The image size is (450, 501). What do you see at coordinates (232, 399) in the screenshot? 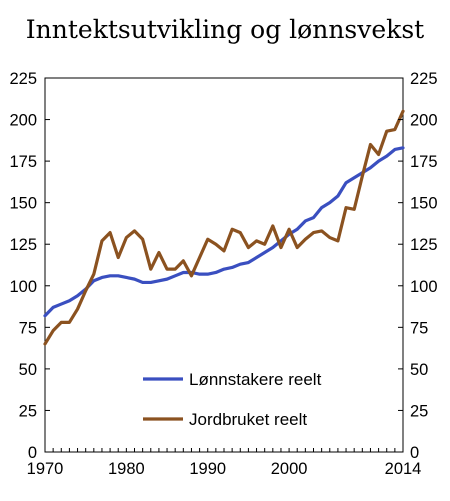
I see `legend: Lønnstakere reelt Jordbruket reelt` at bounding box center [232, 399].